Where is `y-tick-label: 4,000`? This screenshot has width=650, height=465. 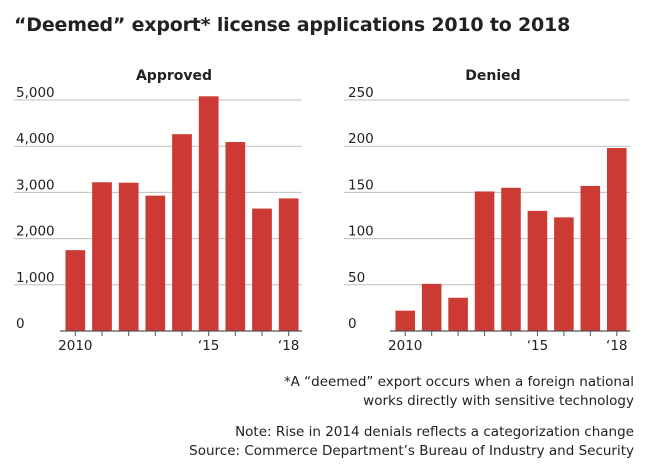 y-tick-label: 4,000 is located at coordinates (35, 139).